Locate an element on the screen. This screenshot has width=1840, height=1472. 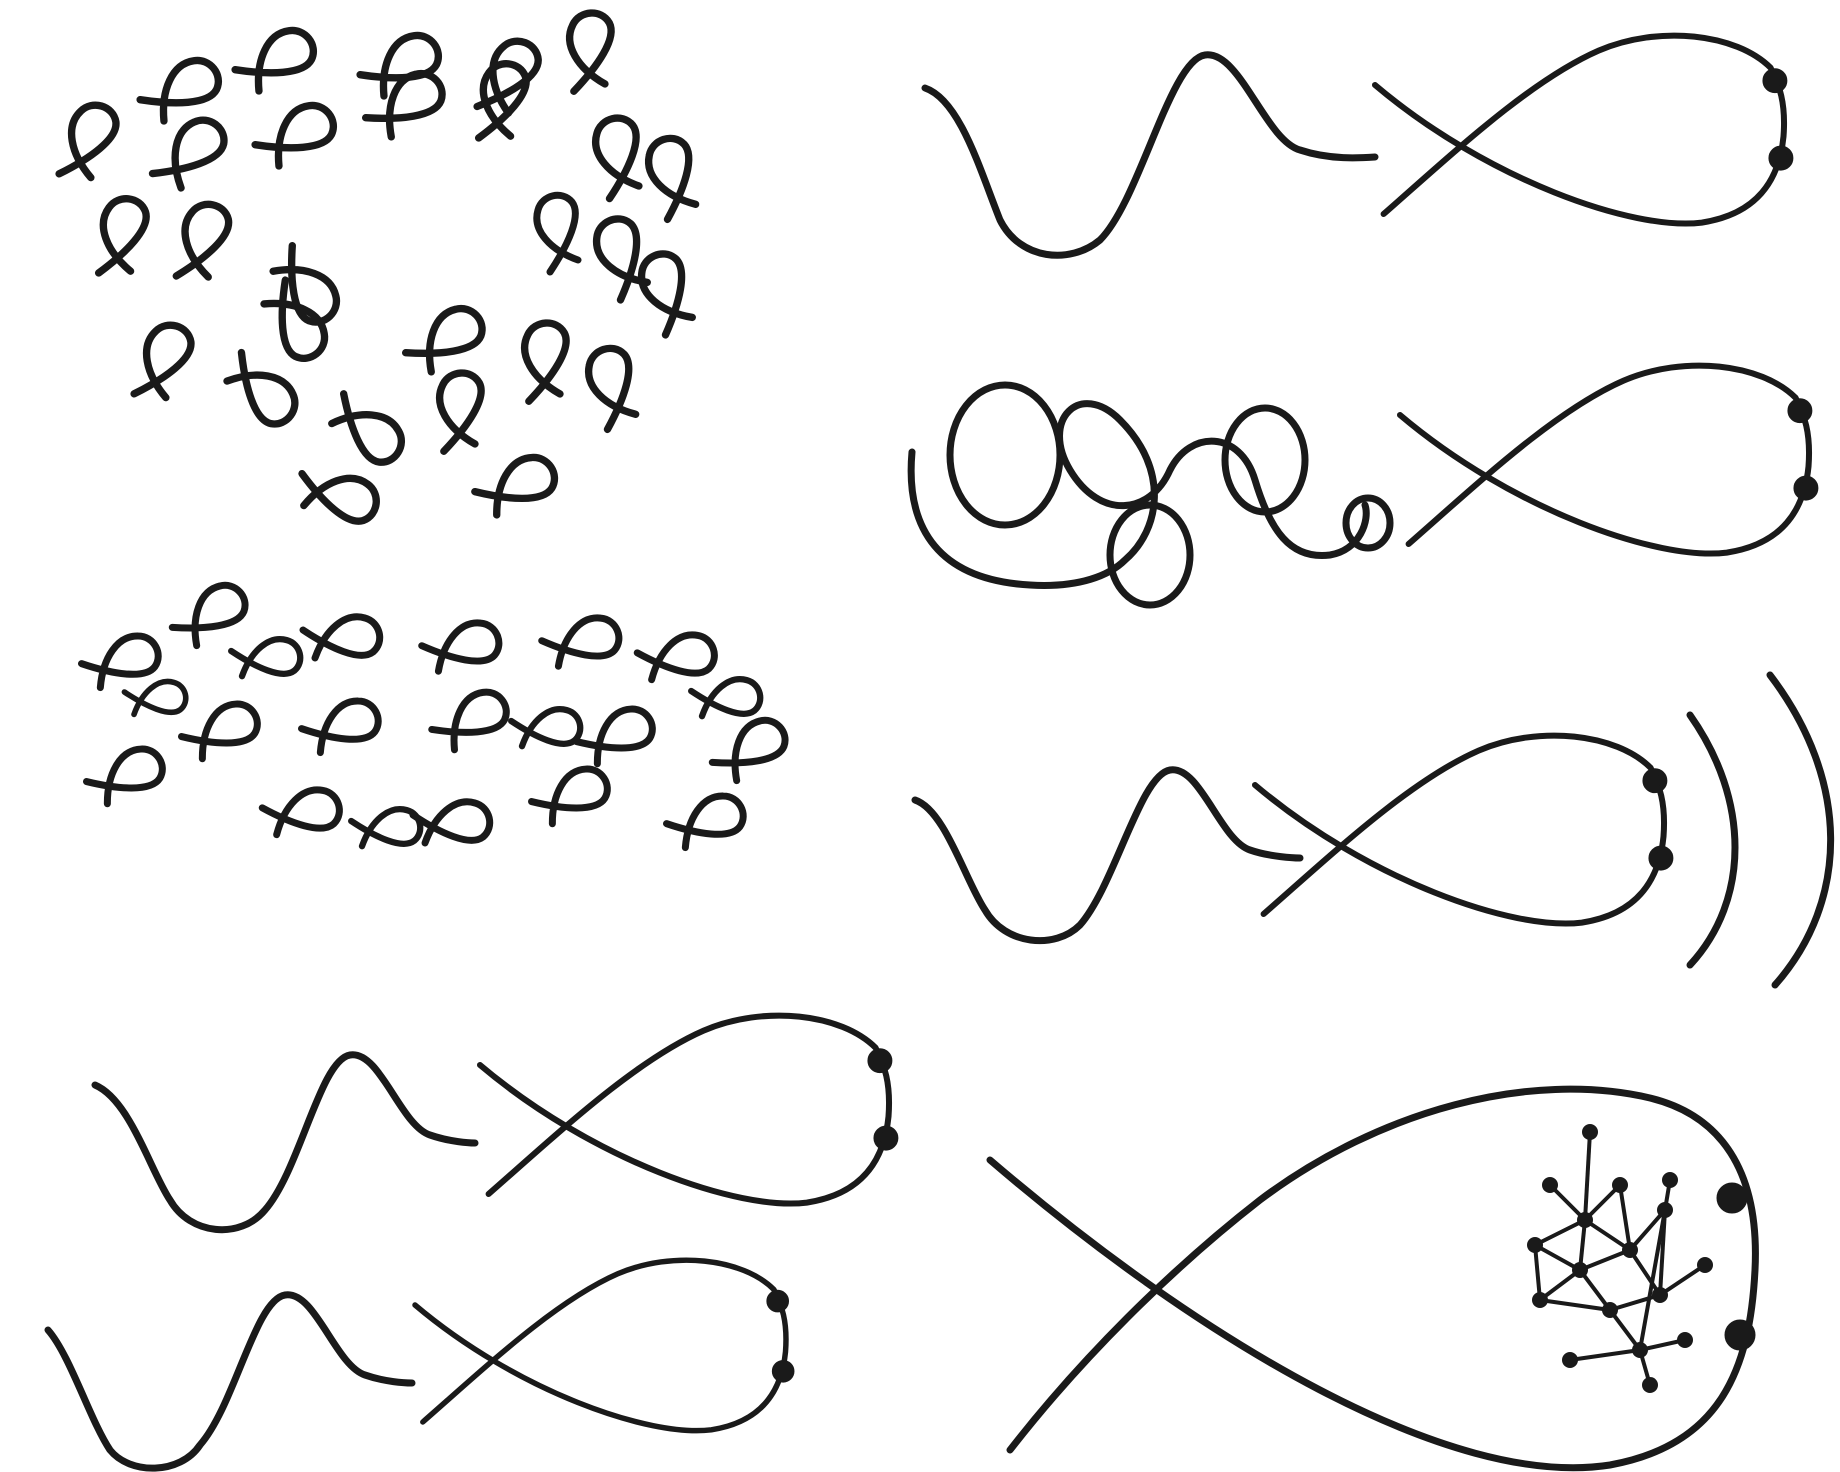
wave-trail-upper is located at coordinates (285, 1142).